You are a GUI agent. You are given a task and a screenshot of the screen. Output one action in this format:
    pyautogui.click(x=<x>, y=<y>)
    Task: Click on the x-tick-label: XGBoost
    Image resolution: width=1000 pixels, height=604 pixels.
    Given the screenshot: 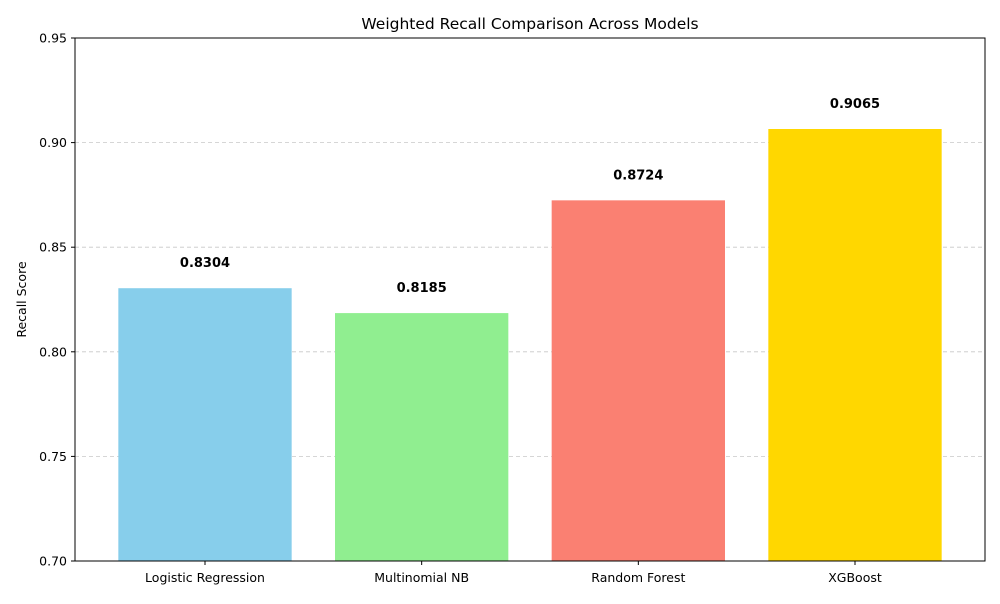 What is the action you would take?
    pyautogui.click(x=855, y=577)
    